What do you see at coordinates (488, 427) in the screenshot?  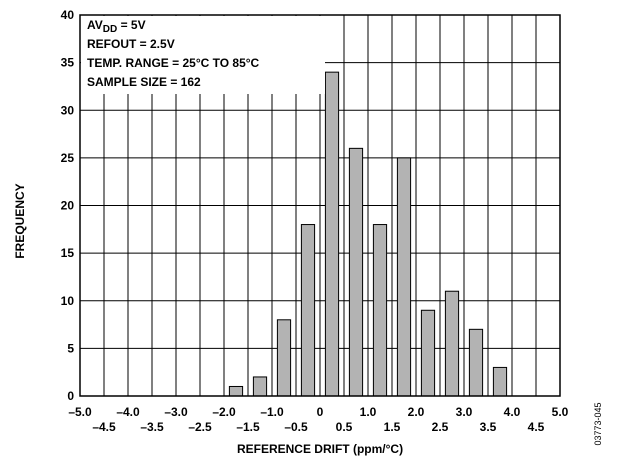 I see `x-tick-label: 3.5` at bounding box center [488, 427].